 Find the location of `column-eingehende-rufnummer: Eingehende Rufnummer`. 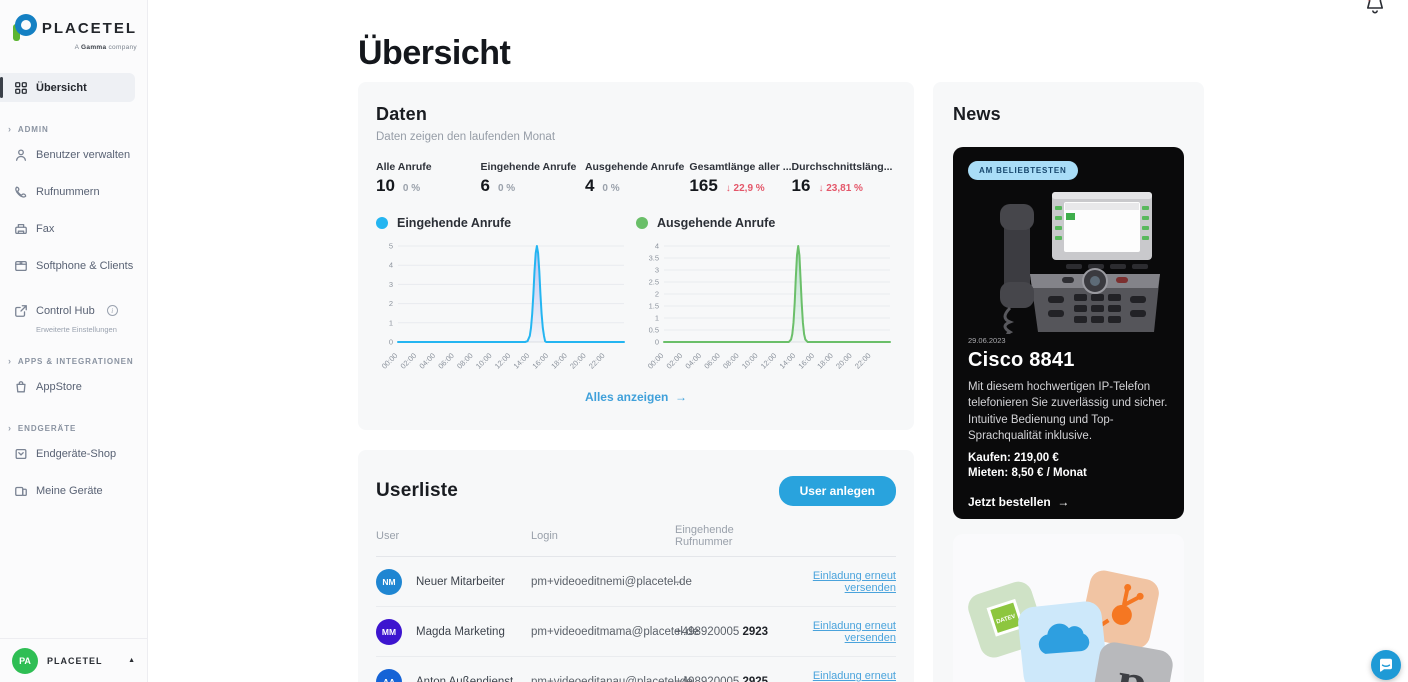

column-eingehende-rufnummer: Eingehende Rufnummer is located at coordinates (704, 536).